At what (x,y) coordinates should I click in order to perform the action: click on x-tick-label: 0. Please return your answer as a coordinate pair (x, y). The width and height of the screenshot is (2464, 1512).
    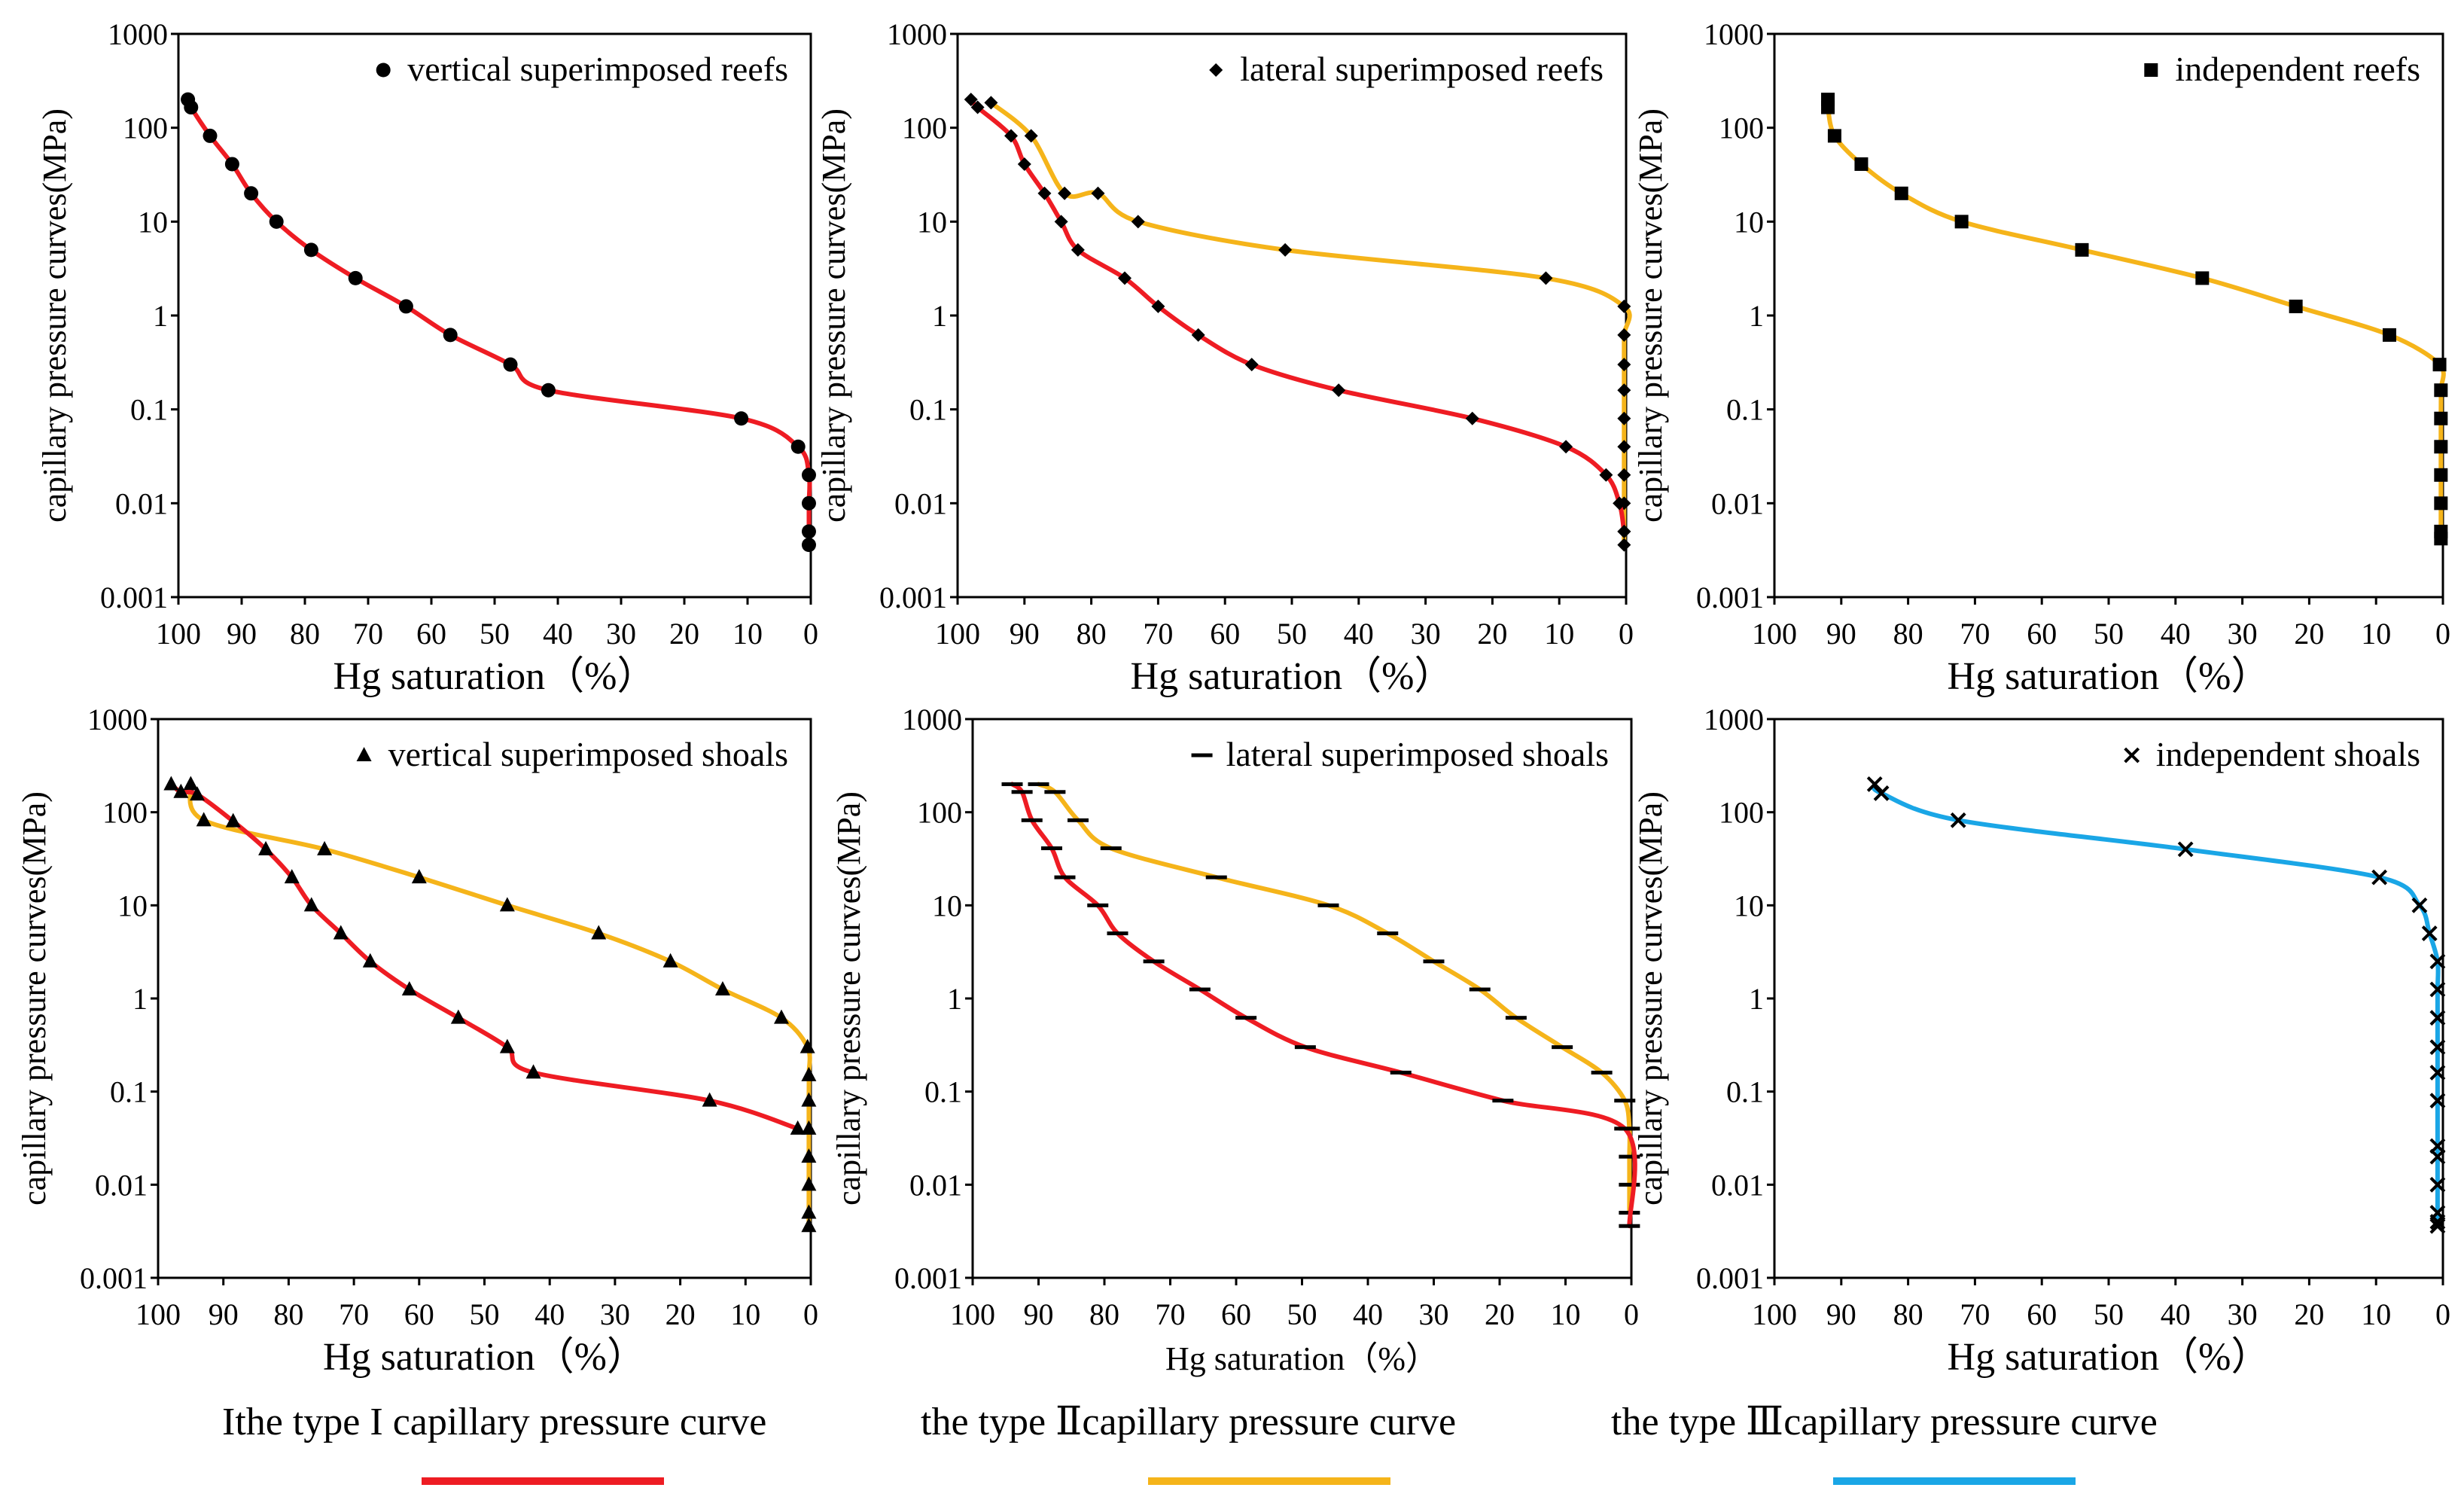
    Looking at the image, I should click on (1631, 1314).